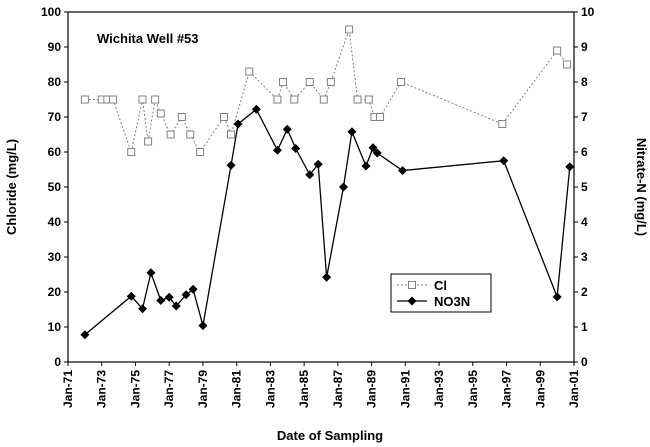 This screenshot has width=650, height=447. What do you see at coordinates (540, 389) in the screenshot?
I see `x-tick-label: Jan-99` at bounding box center [540, 389].